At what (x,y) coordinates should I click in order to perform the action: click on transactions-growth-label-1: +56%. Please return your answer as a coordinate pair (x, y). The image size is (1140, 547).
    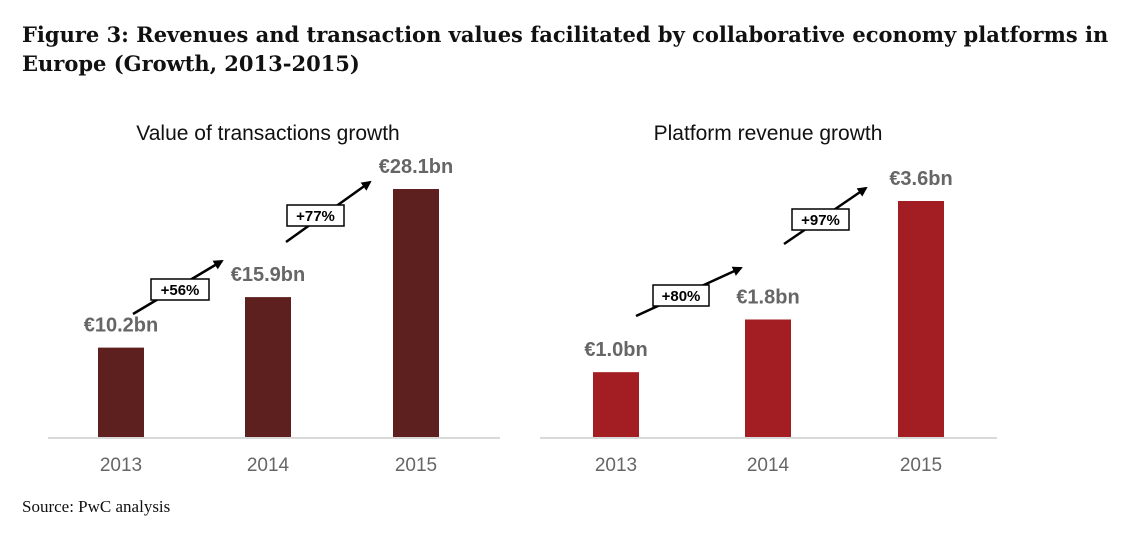
    Looking at the image, I should click on (180, 290).